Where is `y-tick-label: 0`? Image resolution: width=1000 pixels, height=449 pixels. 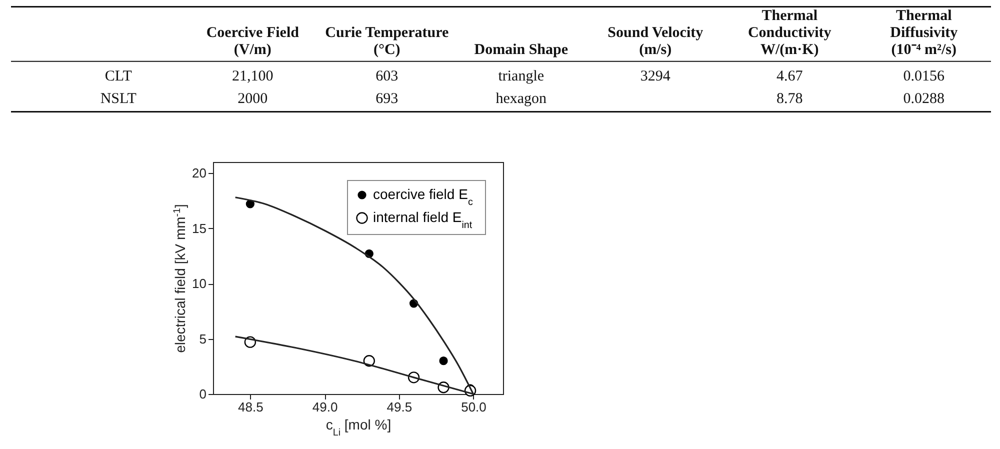
y-tick-label: 0 is located at coordinates (202, 394).